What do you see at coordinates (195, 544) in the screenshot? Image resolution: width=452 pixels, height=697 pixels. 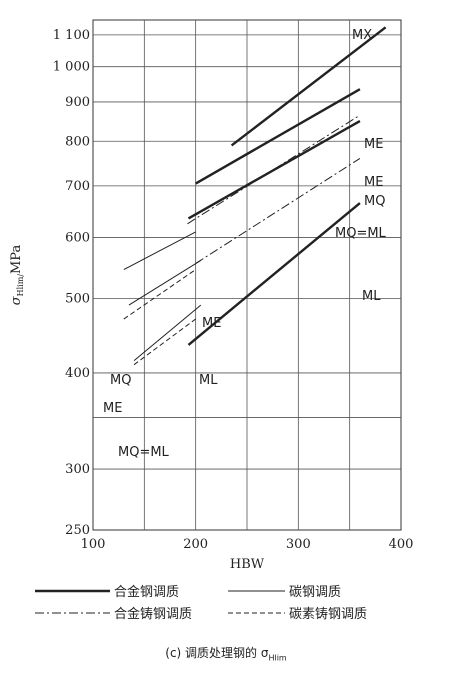 I see `x-tick-label: 200` at bounding box center [195, 544].